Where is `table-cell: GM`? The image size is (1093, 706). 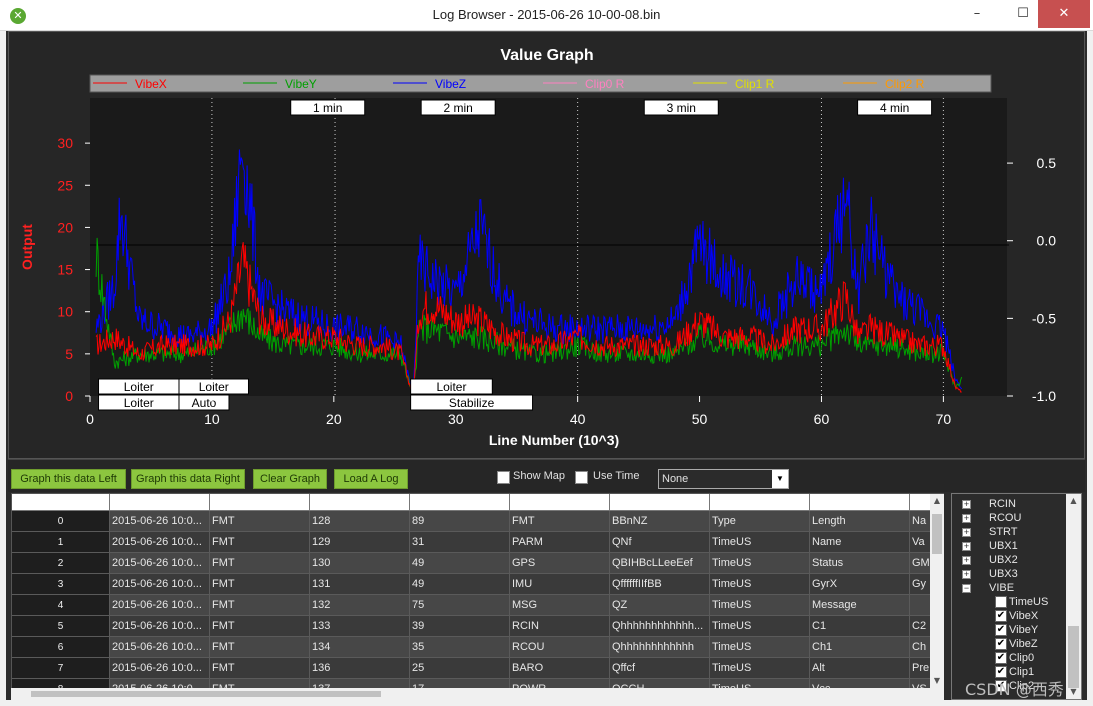
table-cell: GM is located at coordinates (926, 563).